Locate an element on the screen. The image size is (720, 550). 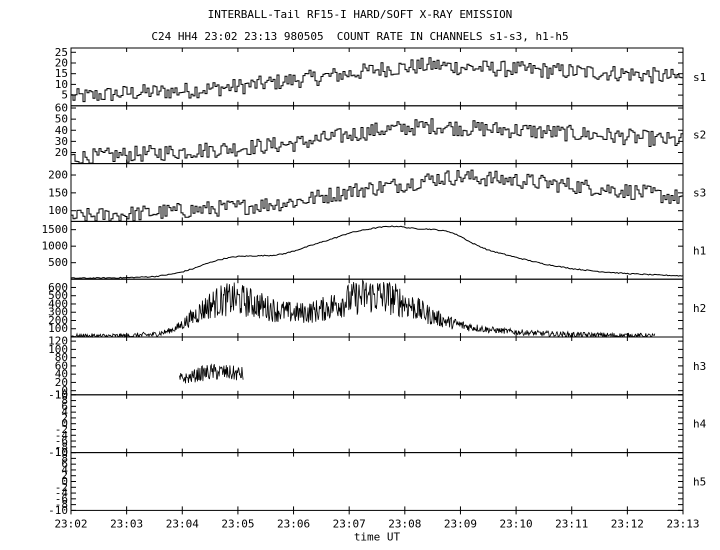
channel-label-s3: s3 is located at coordinates (699, 193).